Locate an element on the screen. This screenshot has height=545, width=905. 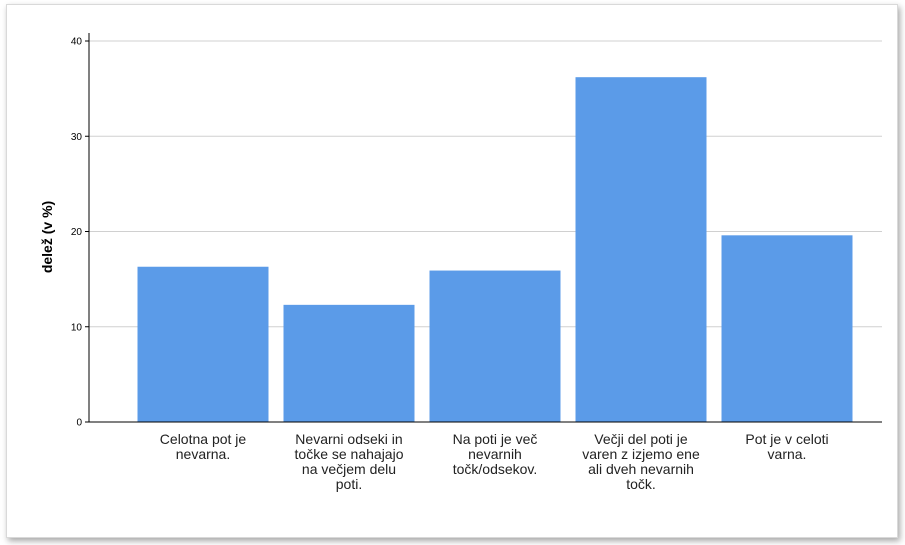
x-tick-label-line: varen z izjemo ene is located at coordinates (641, 454).